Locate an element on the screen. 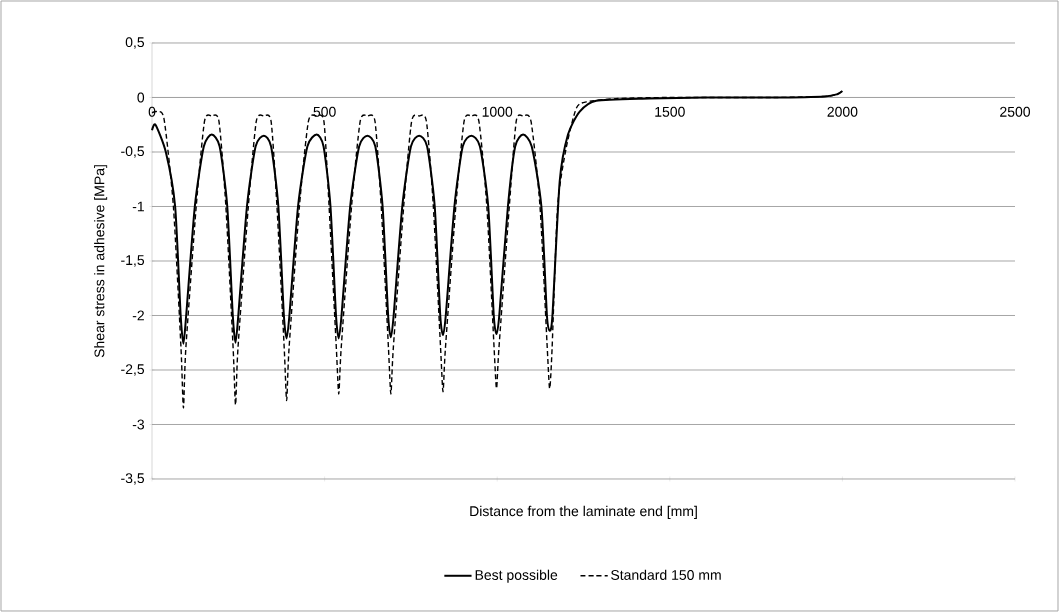  y-tick-label: -3,5 is located at coordinates (133, 479).